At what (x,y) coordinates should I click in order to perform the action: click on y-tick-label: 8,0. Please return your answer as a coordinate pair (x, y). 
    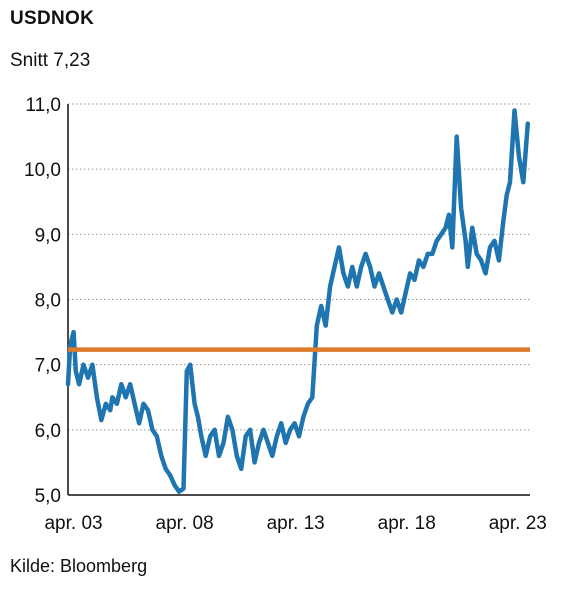
    Looking at the image, I should click on (48, 301).